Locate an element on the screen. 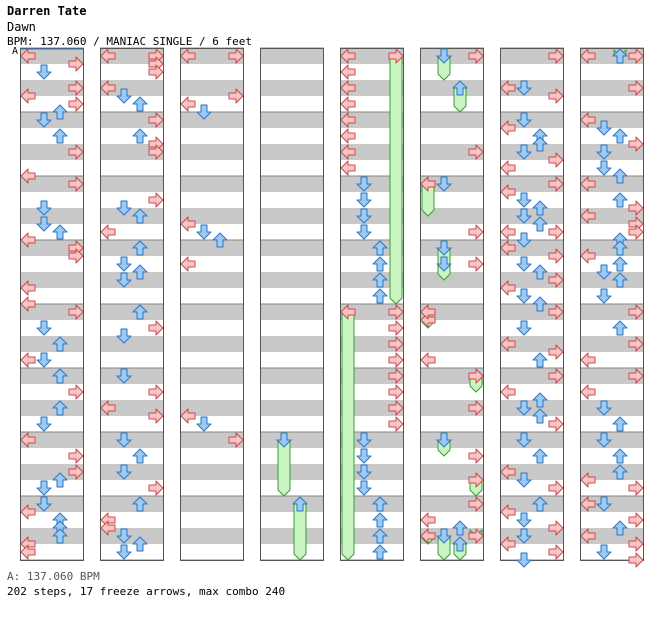  footer-bpm: A: 137.060 BPM is located at coordinates (53, 576).